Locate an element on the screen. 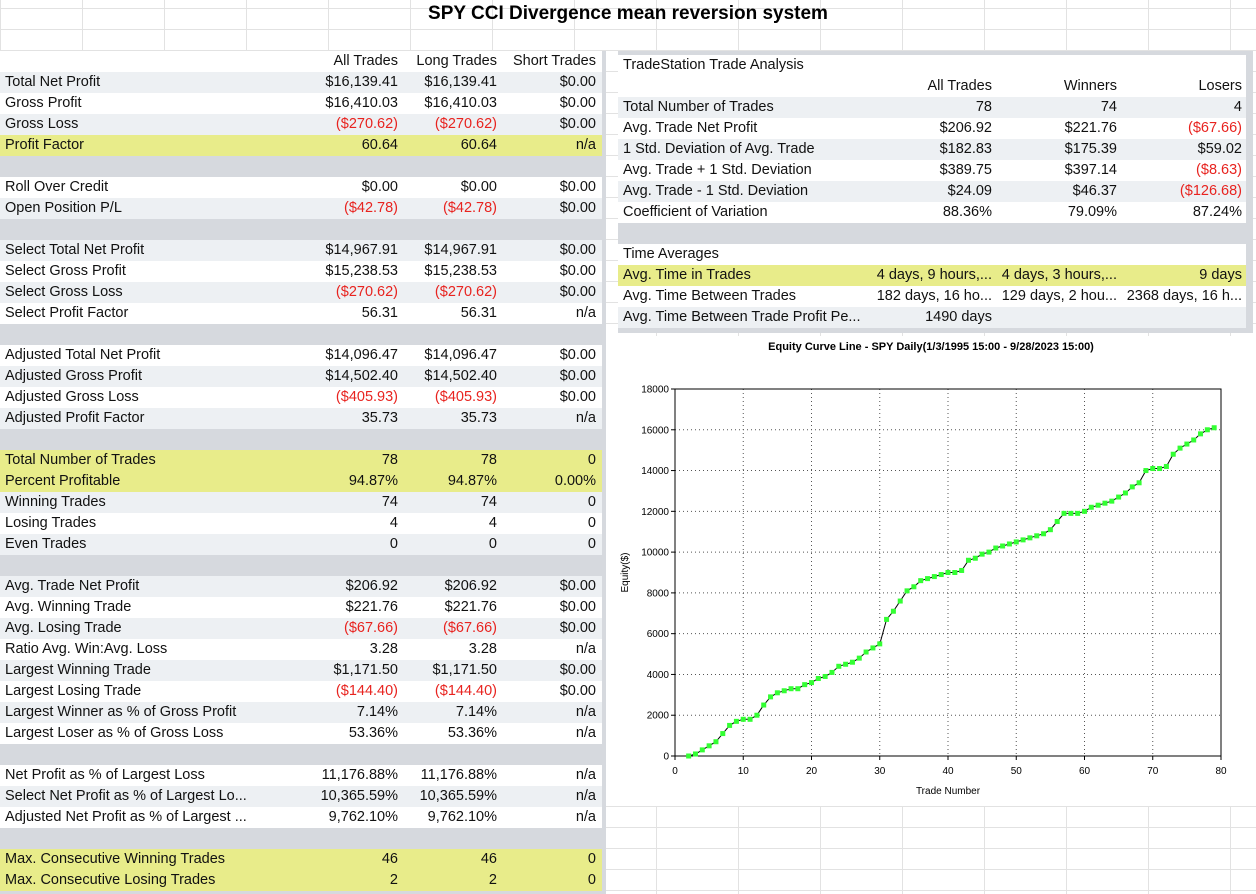  time-average-value: 1490 days is located at coordinates (958, 317).